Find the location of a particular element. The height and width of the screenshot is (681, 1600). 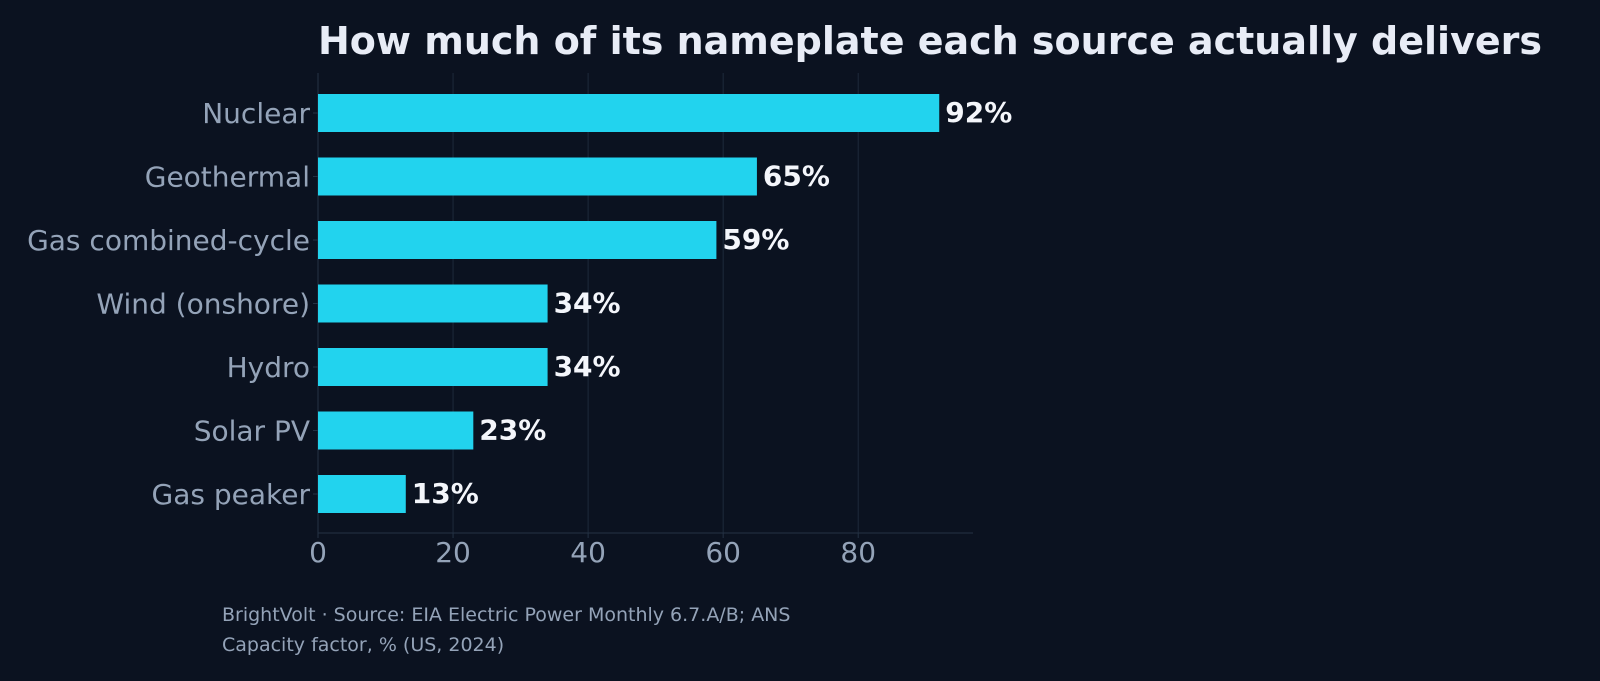

value-label: 65% is located at coordinates (796, 176).